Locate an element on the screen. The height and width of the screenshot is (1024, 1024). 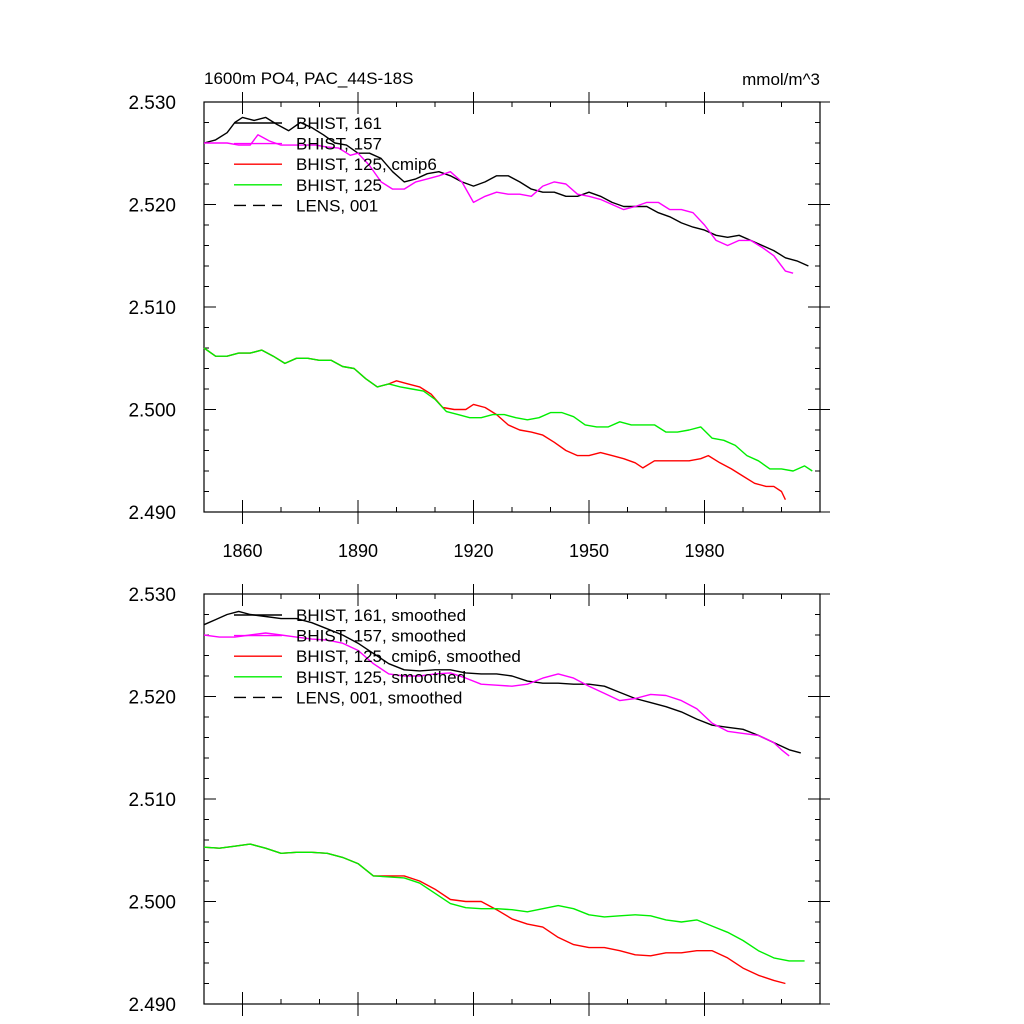
legend-label: BHIST, 161, smoothed is located at coordinates (381, 615).